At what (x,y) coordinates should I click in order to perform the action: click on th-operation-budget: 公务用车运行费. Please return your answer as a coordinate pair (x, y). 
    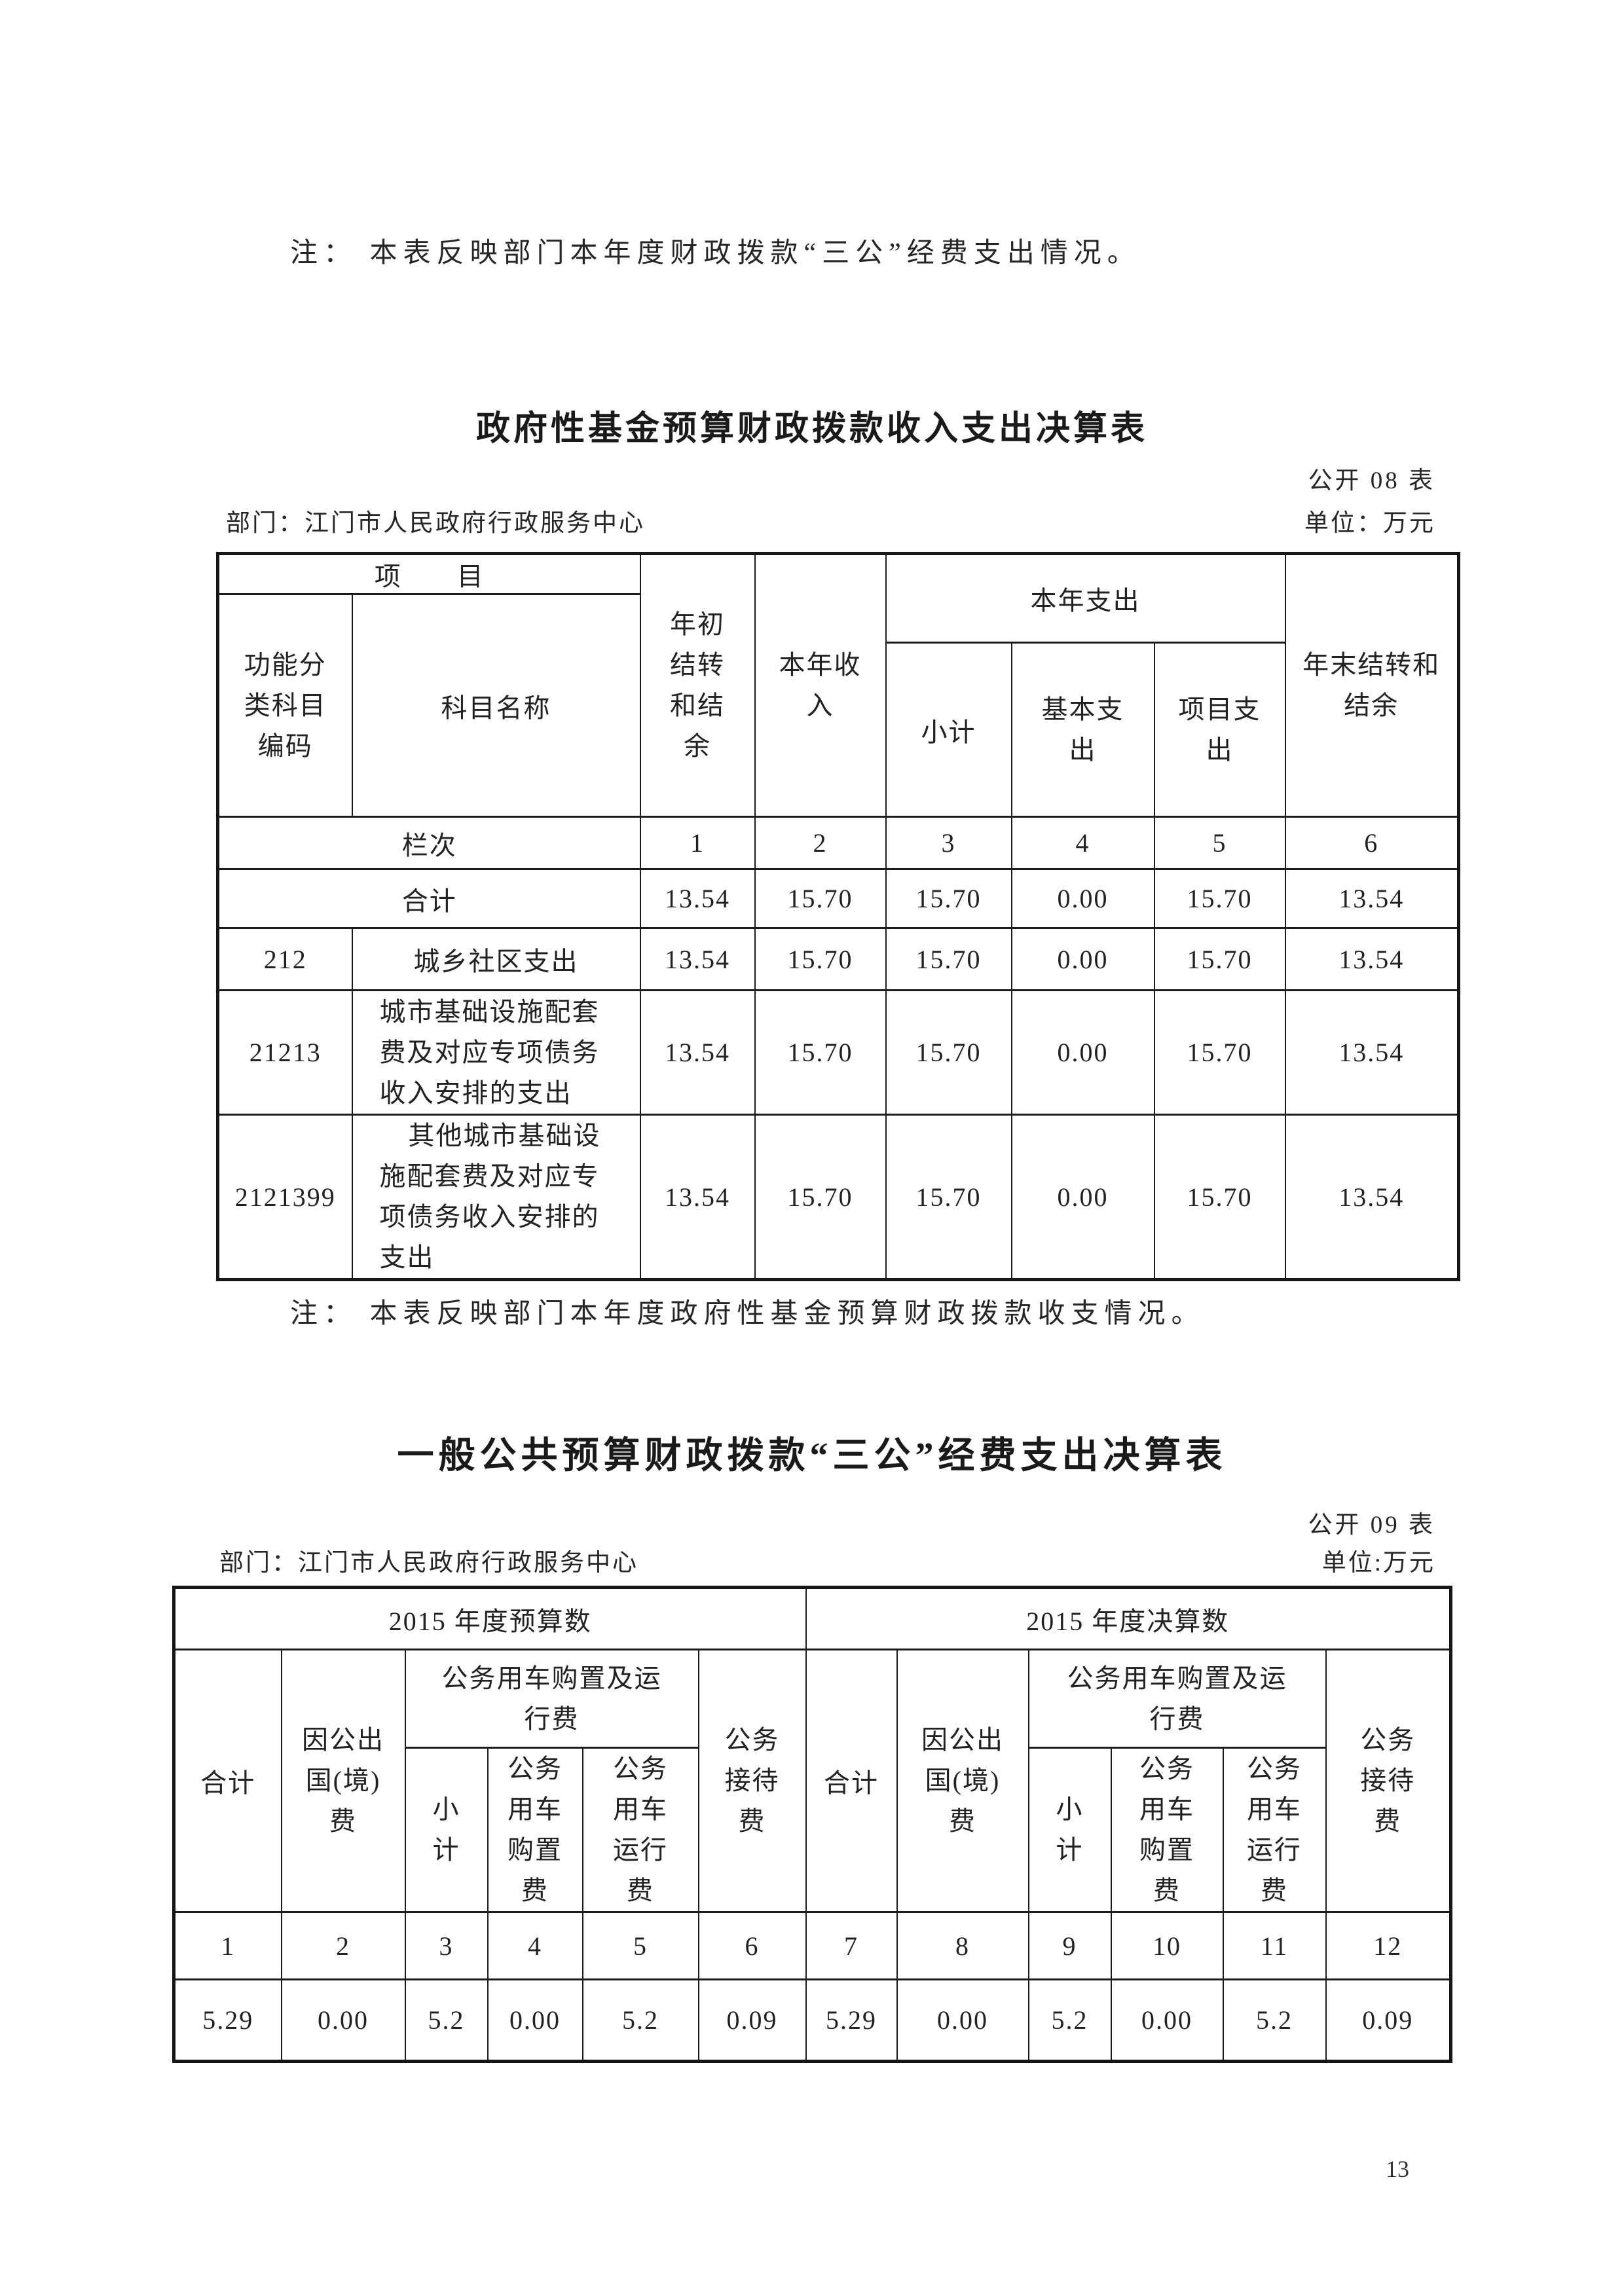
    Looking at the image, I should click on (640, 1830).